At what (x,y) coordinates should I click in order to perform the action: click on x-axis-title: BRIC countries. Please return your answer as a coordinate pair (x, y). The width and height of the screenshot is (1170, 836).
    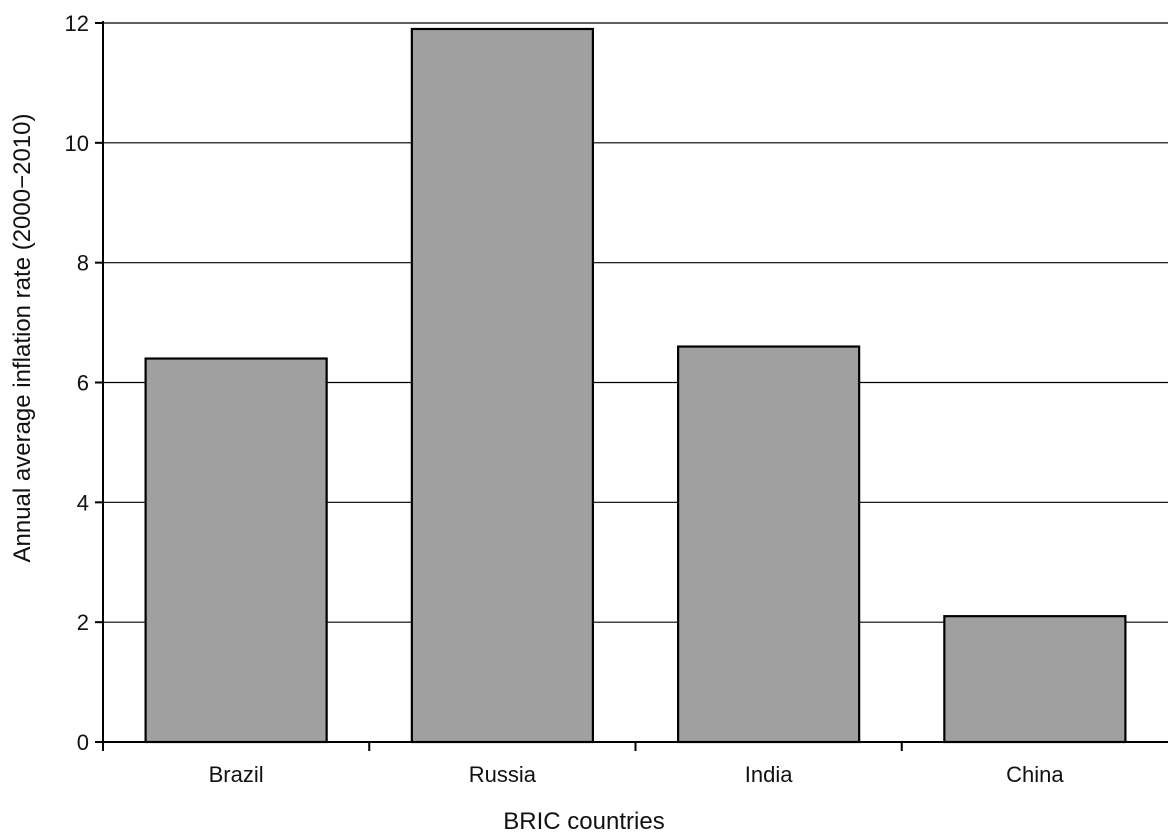
    Looking at the image, I should click on (583, 821).